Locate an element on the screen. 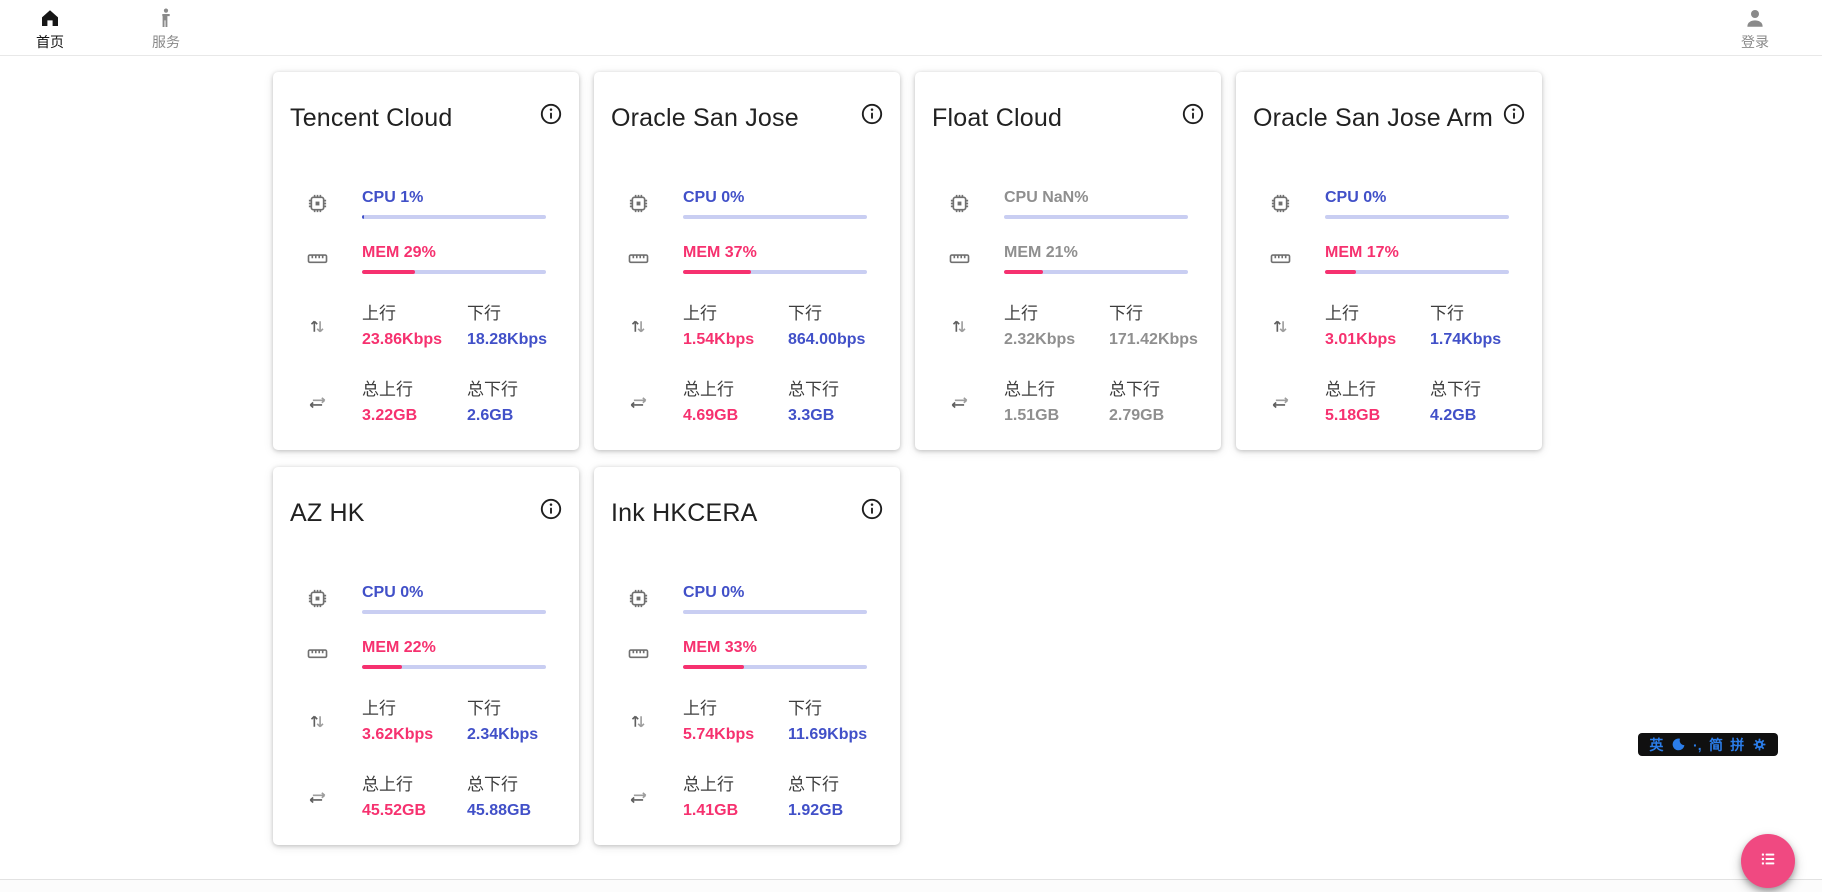 This screenshot has width=1822, height=892. server-stats: CPU 0% MEM 22% is located at coordinates (426, 702).